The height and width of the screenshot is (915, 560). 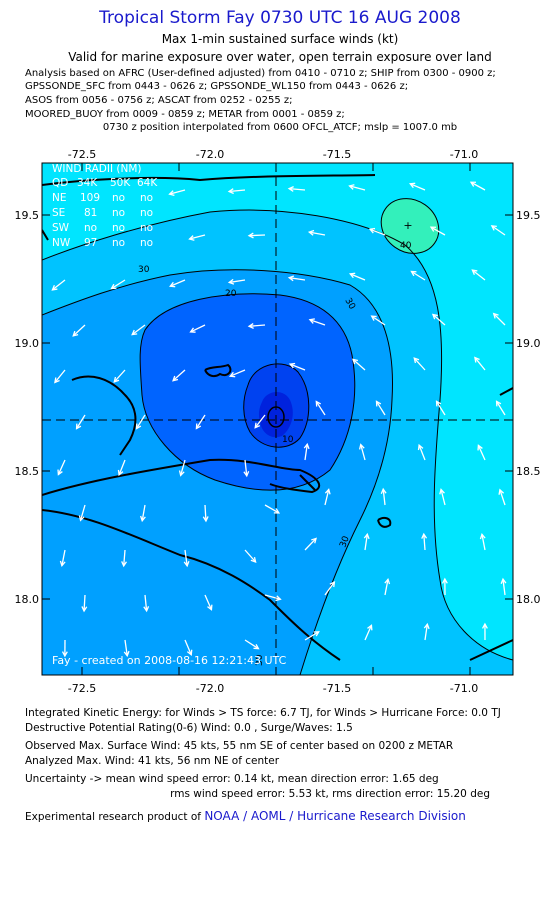 I want to click on svg-text: -72.5, so click(x=82, y=154).